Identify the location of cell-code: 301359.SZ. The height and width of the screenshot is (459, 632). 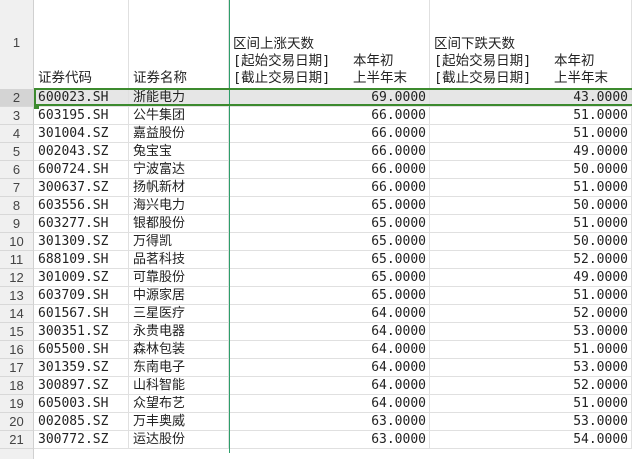
(81, 368).